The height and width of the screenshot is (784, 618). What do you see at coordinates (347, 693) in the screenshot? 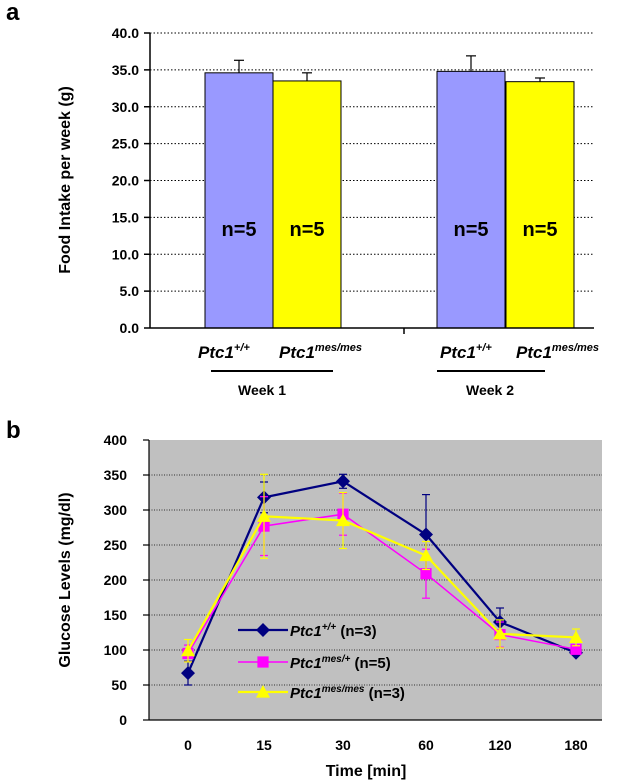
I see `legend-label-mes-hom: Ptc1mes/mes (n=3)` at bounding box center [347, 693].